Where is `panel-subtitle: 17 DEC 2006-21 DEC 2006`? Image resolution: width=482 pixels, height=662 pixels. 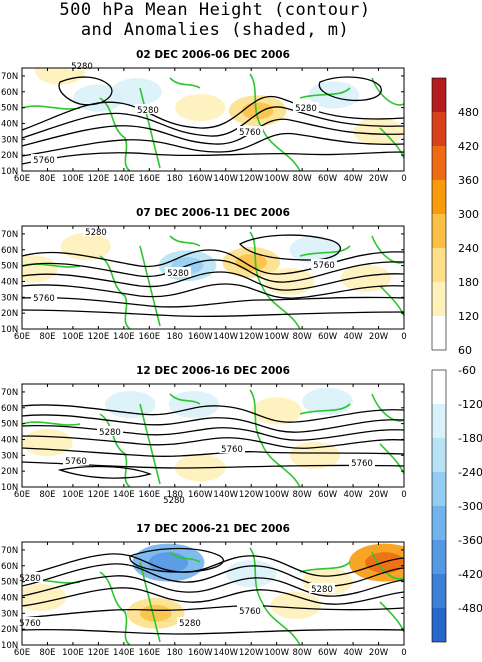
panel-subtitle: 17 DEC 2006-21 DEC 2006 is located at coordinates (213, 529).